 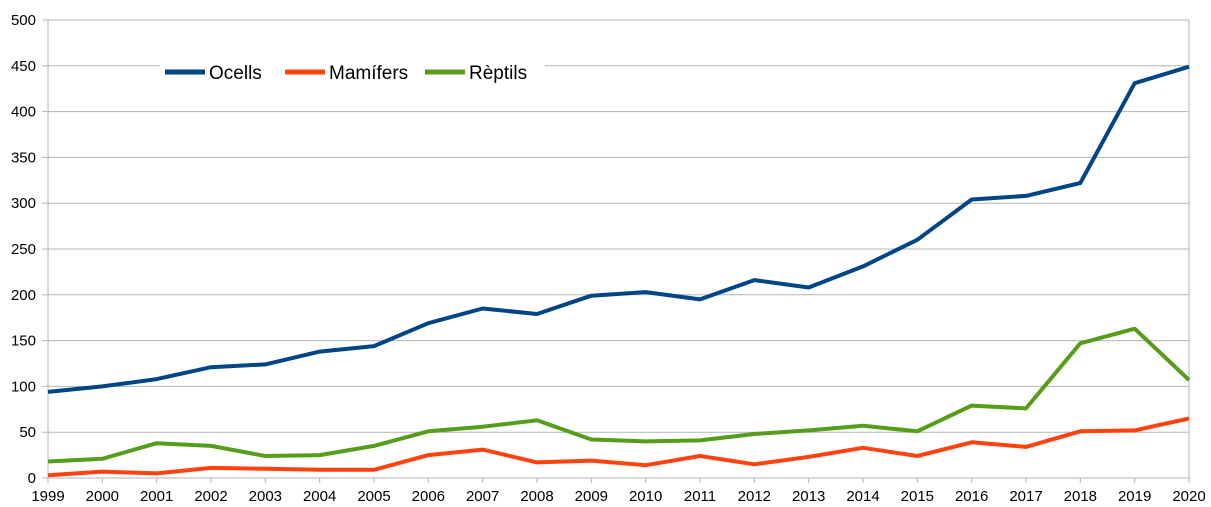 I want to click on y-tick-label: 0, so click(x=32, y=478).